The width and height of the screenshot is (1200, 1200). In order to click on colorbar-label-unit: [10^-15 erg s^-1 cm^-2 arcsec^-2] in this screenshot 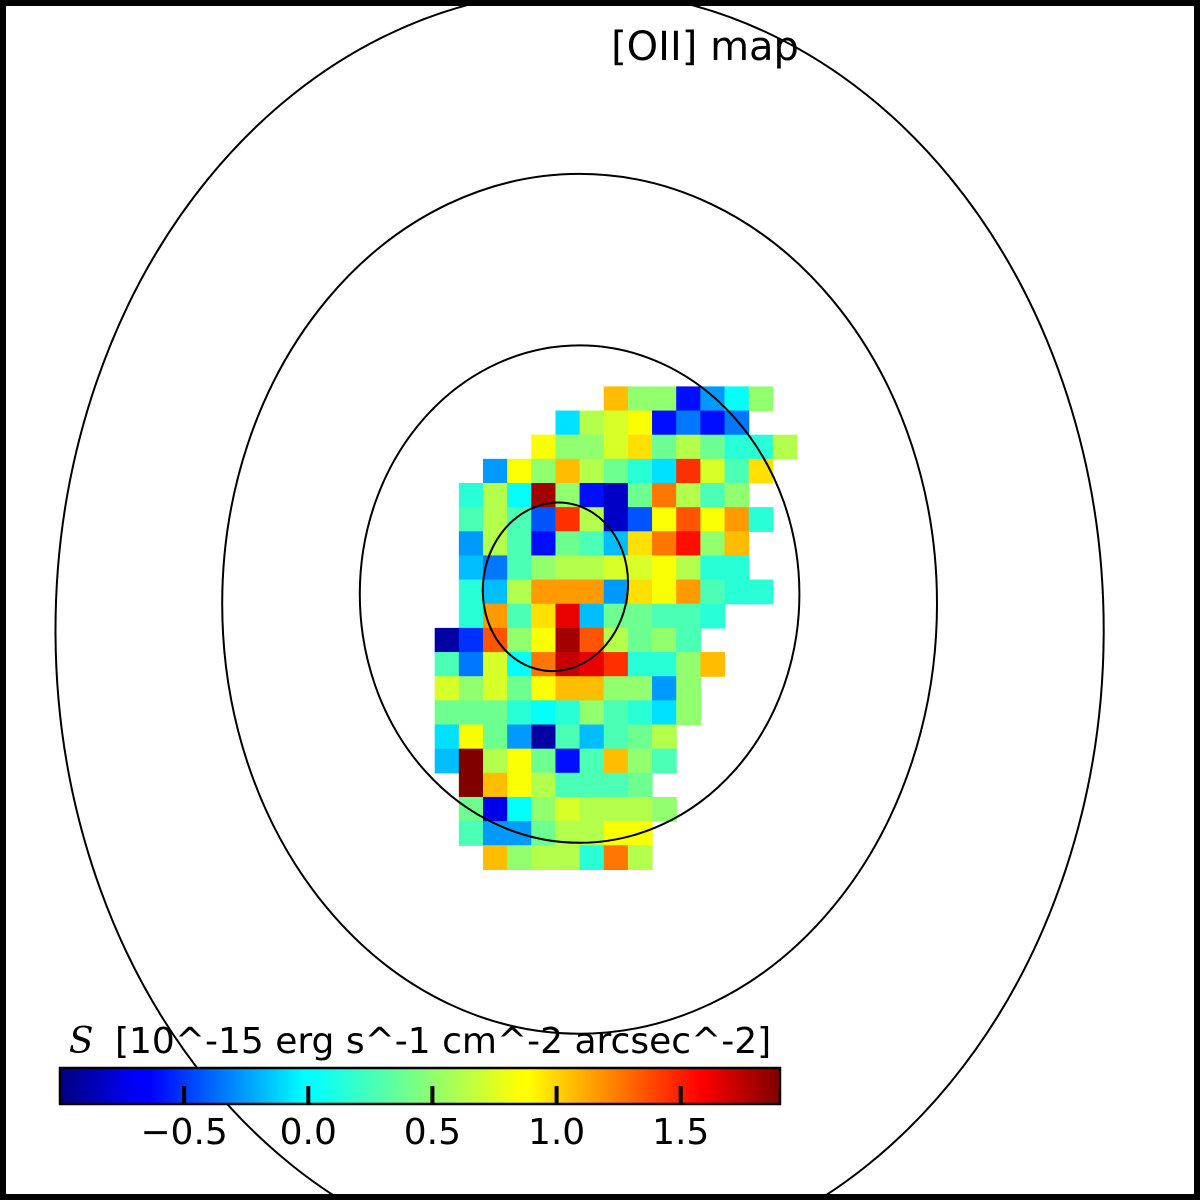, I will do `click(443, 1041)`.